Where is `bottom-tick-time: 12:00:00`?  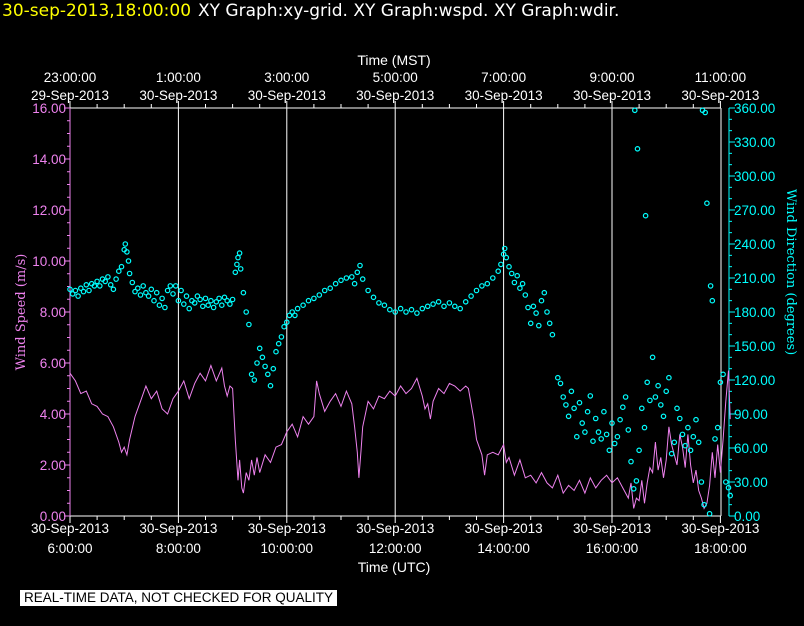 bottom-tick-time: 12:00:00 is located at coordinates (395, 548).